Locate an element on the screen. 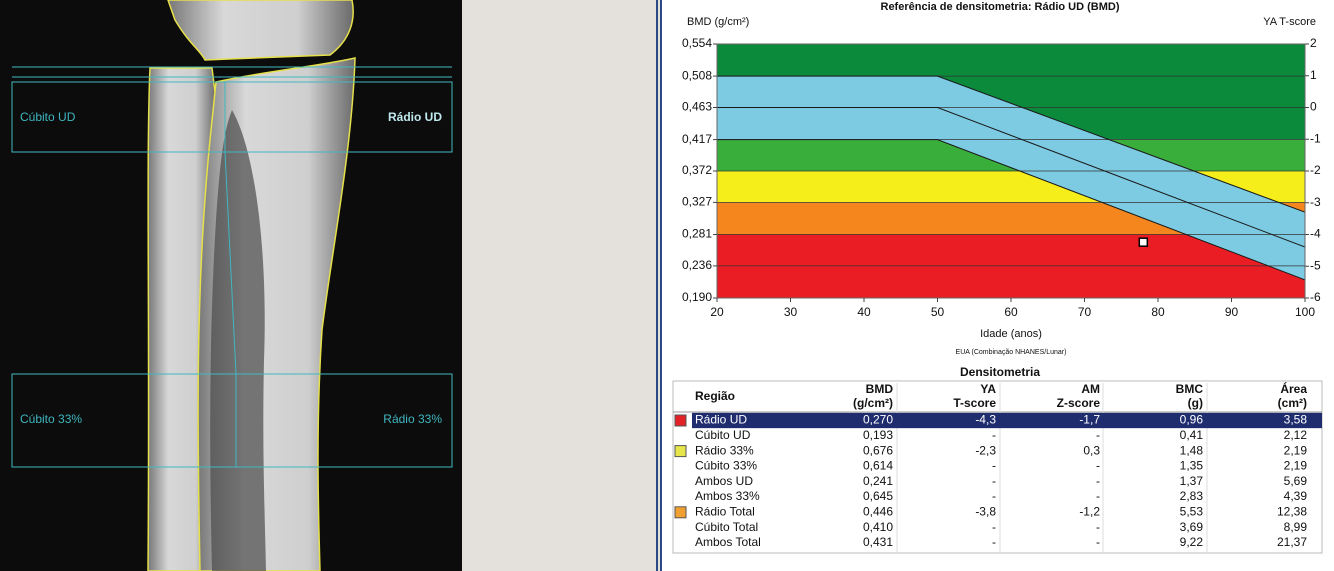 This screenshot has width=1334, height=571. y2-tick-label: 2 is located at coordinates (1313, 43).